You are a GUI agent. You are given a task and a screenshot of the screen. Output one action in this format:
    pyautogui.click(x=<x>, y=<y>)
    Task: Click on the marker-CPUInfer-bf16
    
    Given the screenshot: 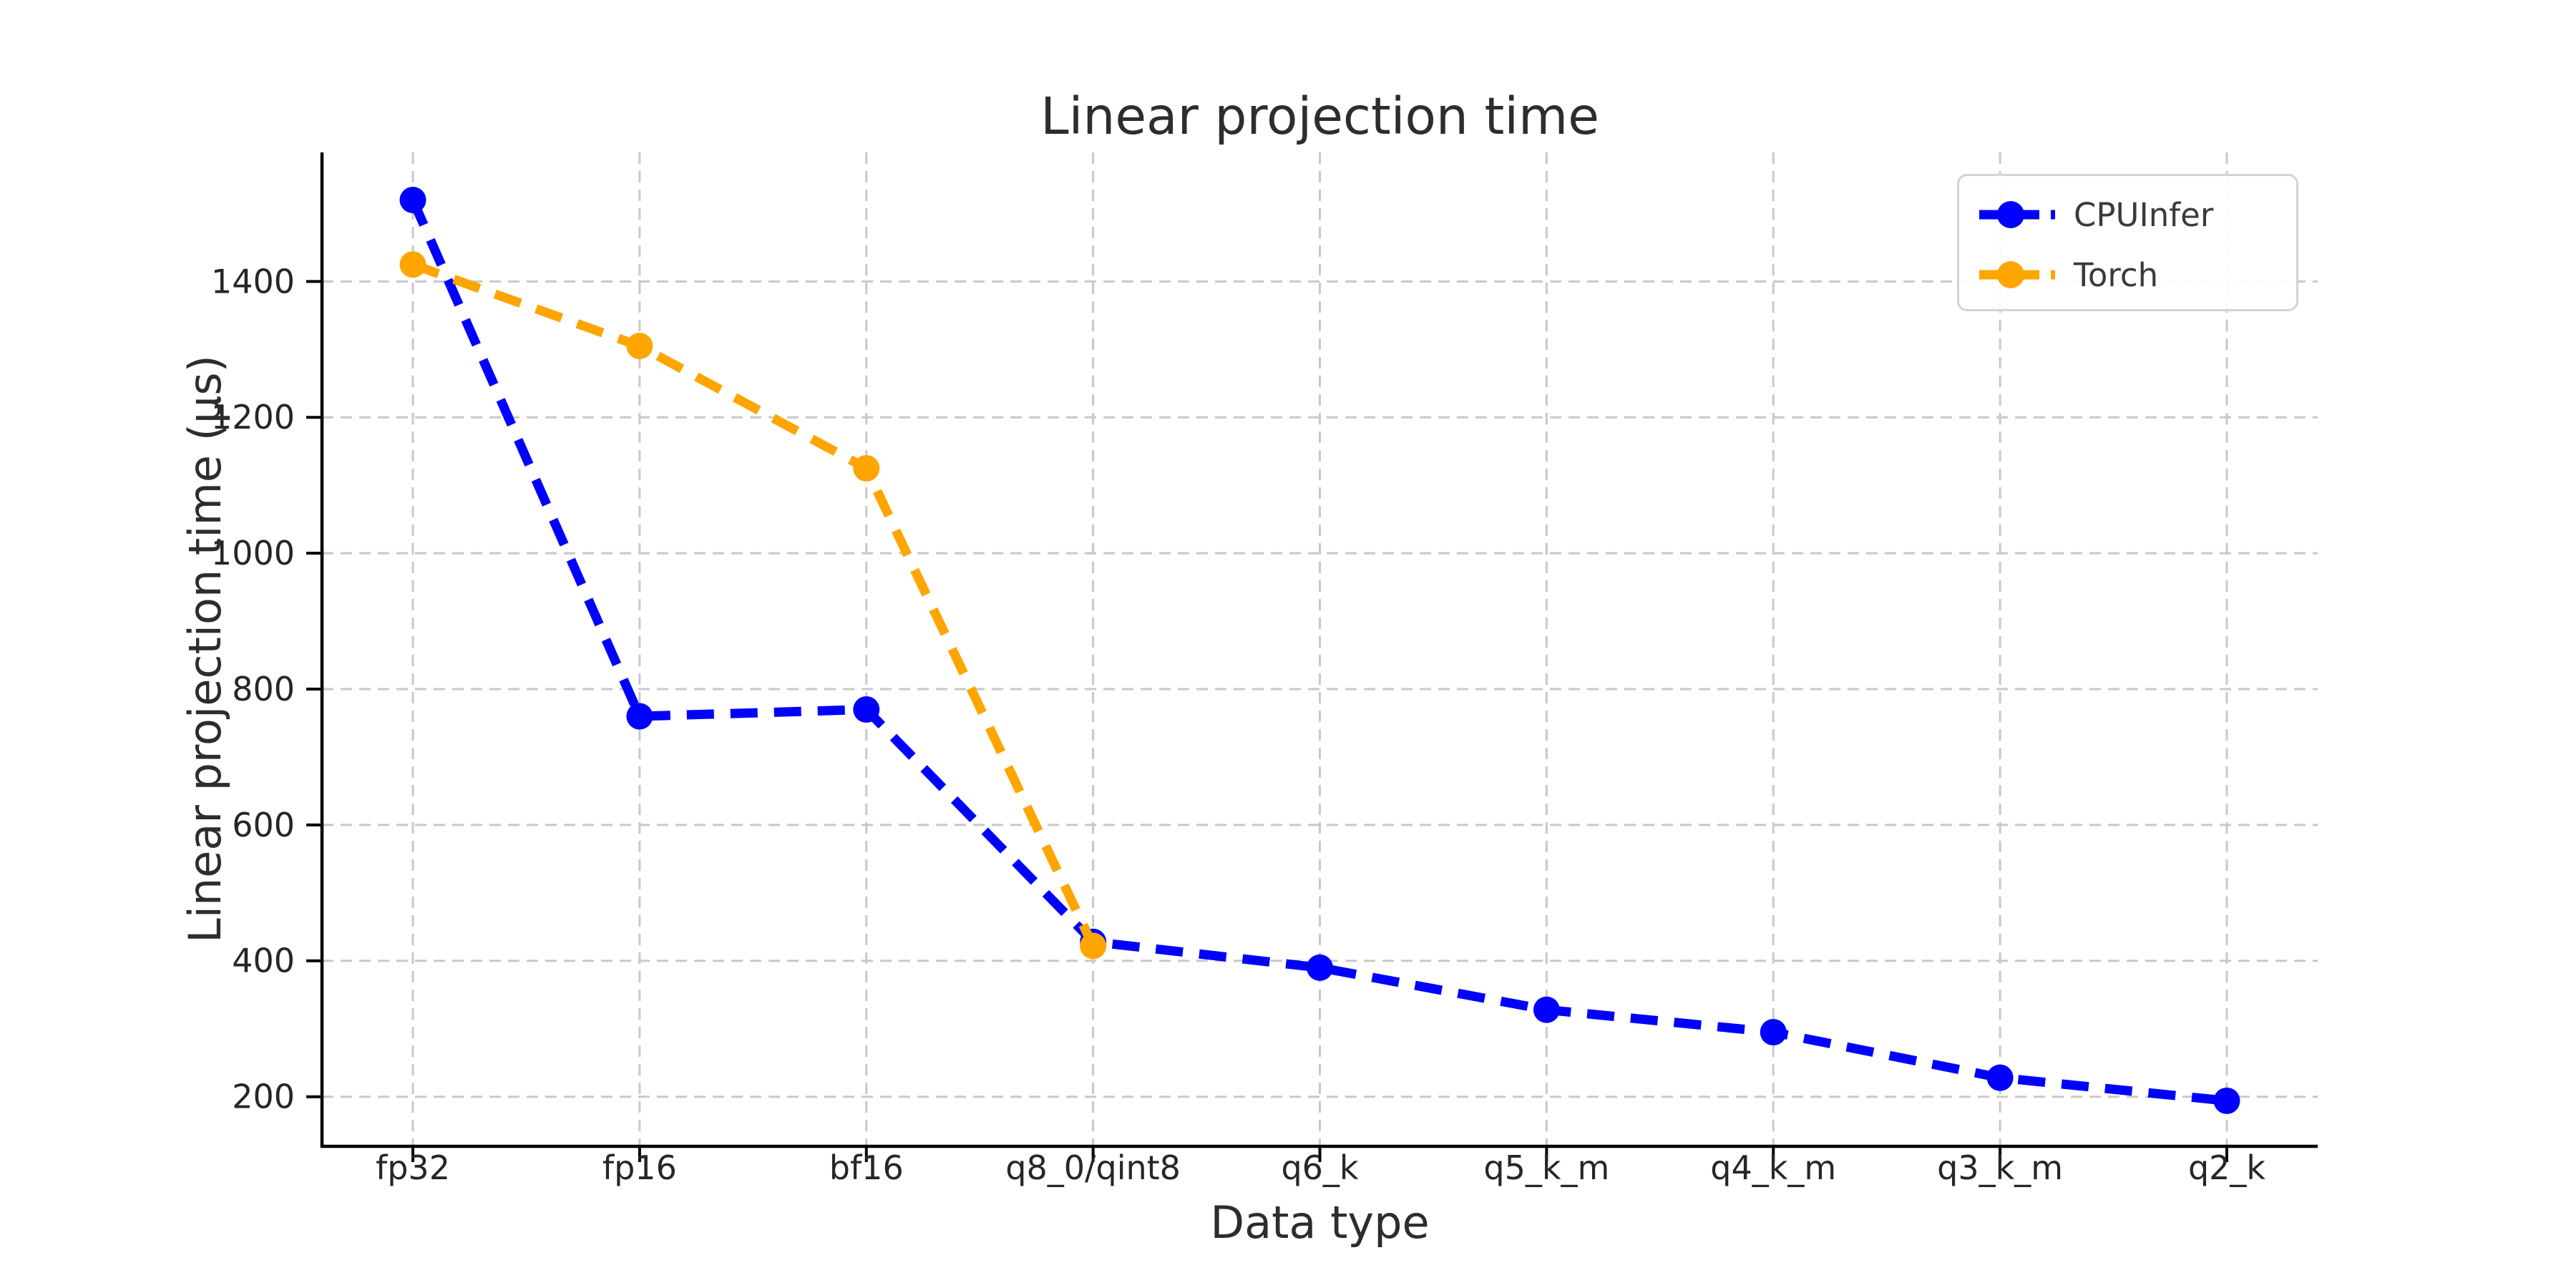 What is the action you would take?
    pyautogui.click(x=866, y=709)
    